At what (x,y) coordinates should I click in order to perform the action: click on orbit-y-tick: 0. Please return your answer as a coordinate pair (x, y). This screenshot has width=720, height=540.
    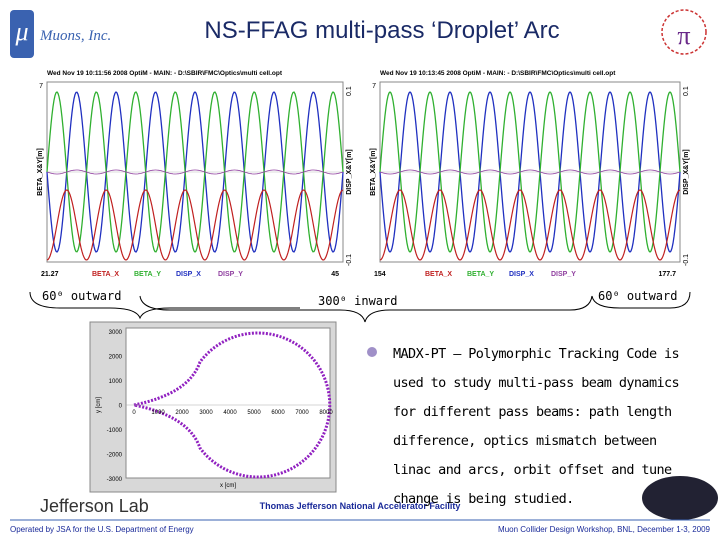
    Looking at the image, I should click on (121, 407).